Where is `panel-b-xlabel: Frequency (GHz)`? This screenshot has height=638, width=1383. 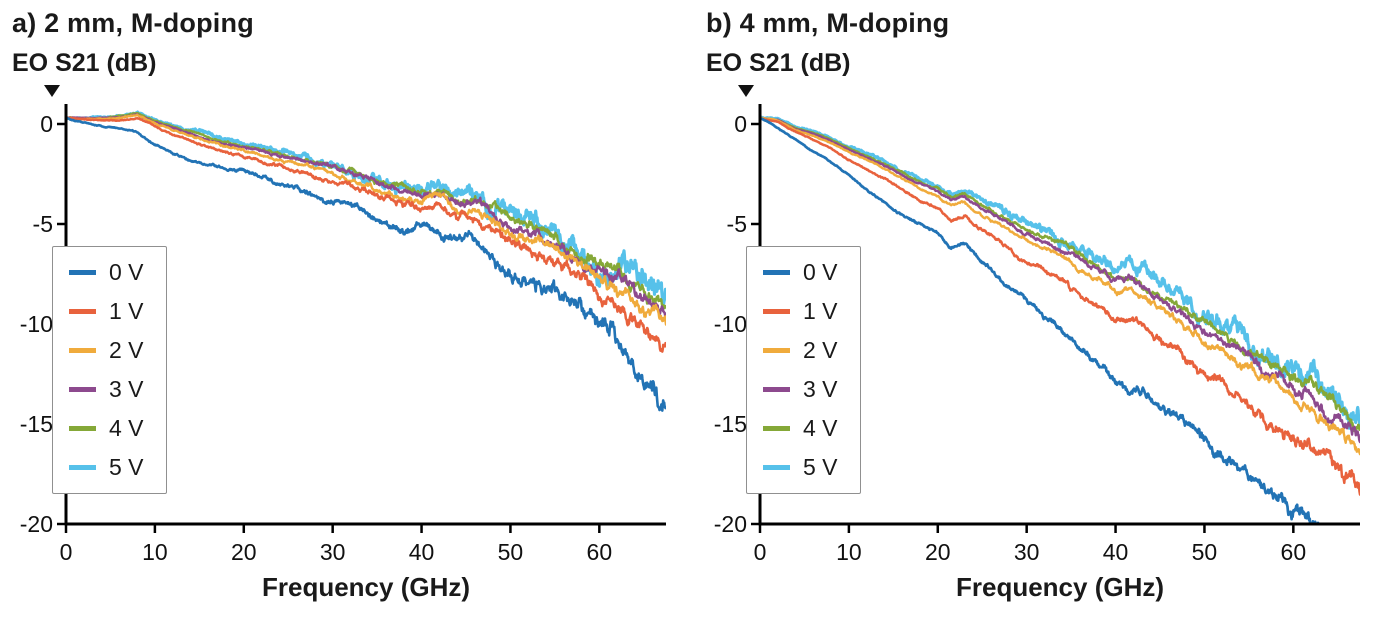 panel-b-xlabel: Frequency (GHz) is located at coordinates (1060, 587).